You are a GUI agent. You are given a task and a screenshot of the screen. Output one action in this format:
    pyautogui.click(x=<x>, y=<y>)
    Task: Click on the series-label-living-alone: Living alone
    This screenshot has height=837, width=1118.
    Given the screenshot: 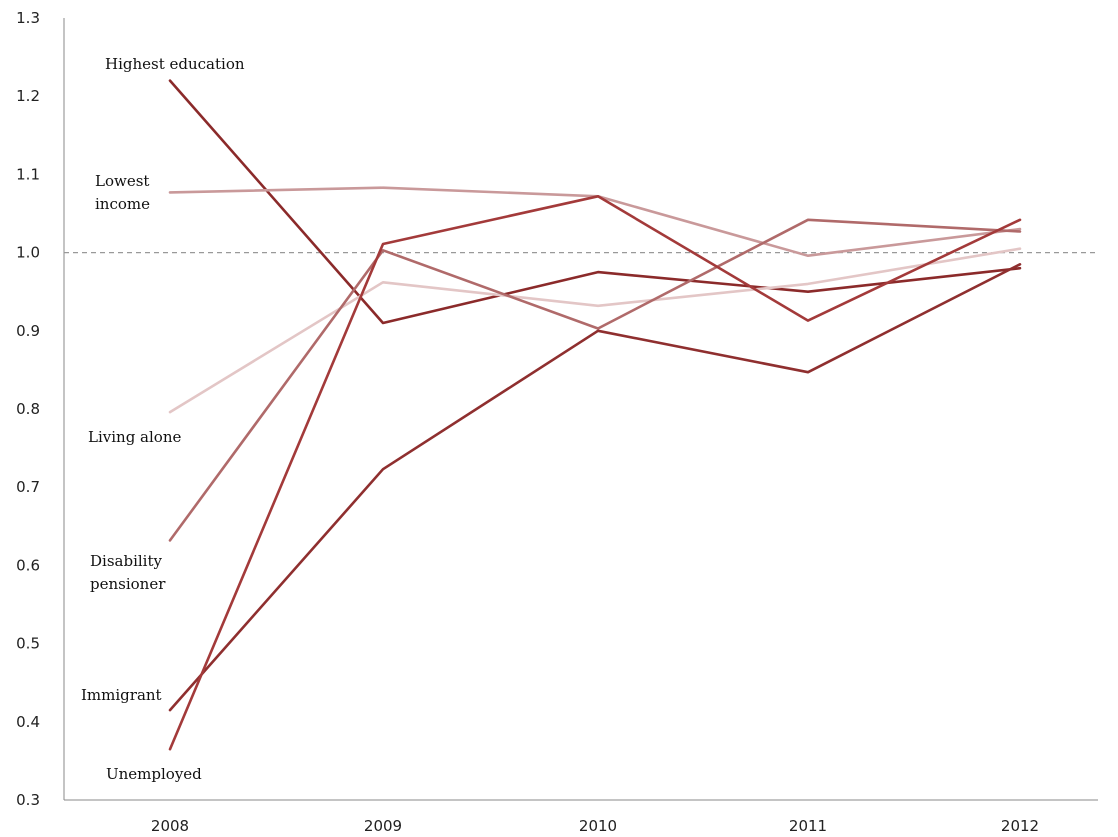 What is the action you would take?
    pyautogui.click(x=134, y=437)
    